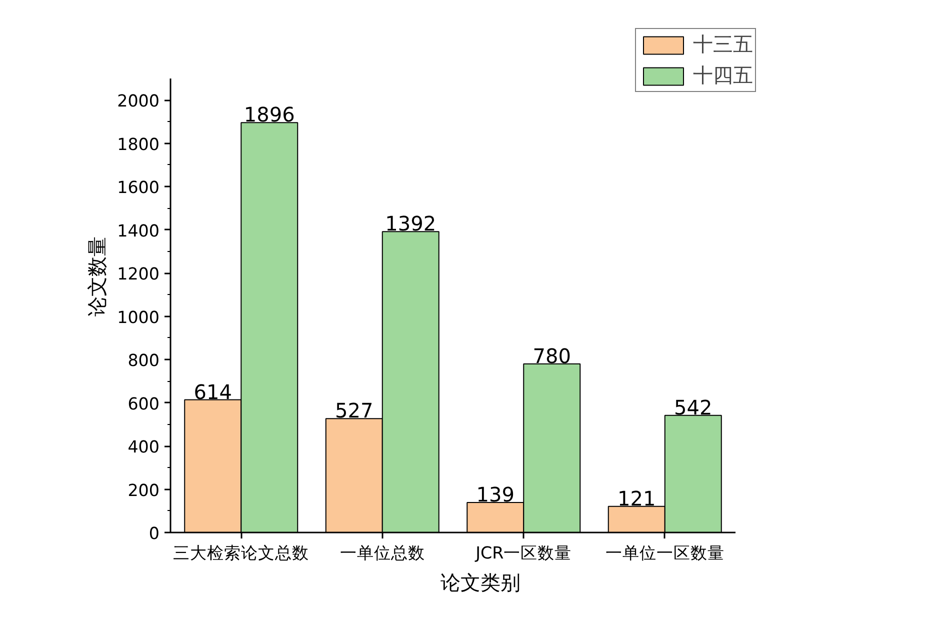 The height and width of the screenshot is (632, 927). What do you see at coordinates (354, 410) in the screenshot?
I see `data-label: 527` at bounding box center [354, 410].